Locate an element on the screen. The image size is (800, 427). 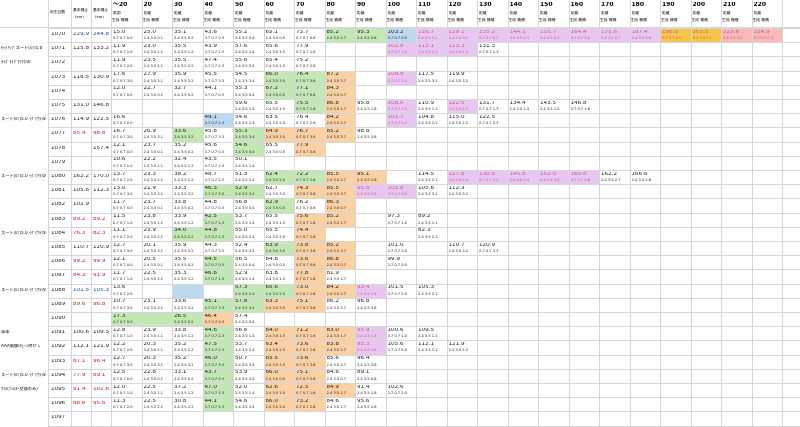
data-value: 44.8 is located at coordinates (210, 202).